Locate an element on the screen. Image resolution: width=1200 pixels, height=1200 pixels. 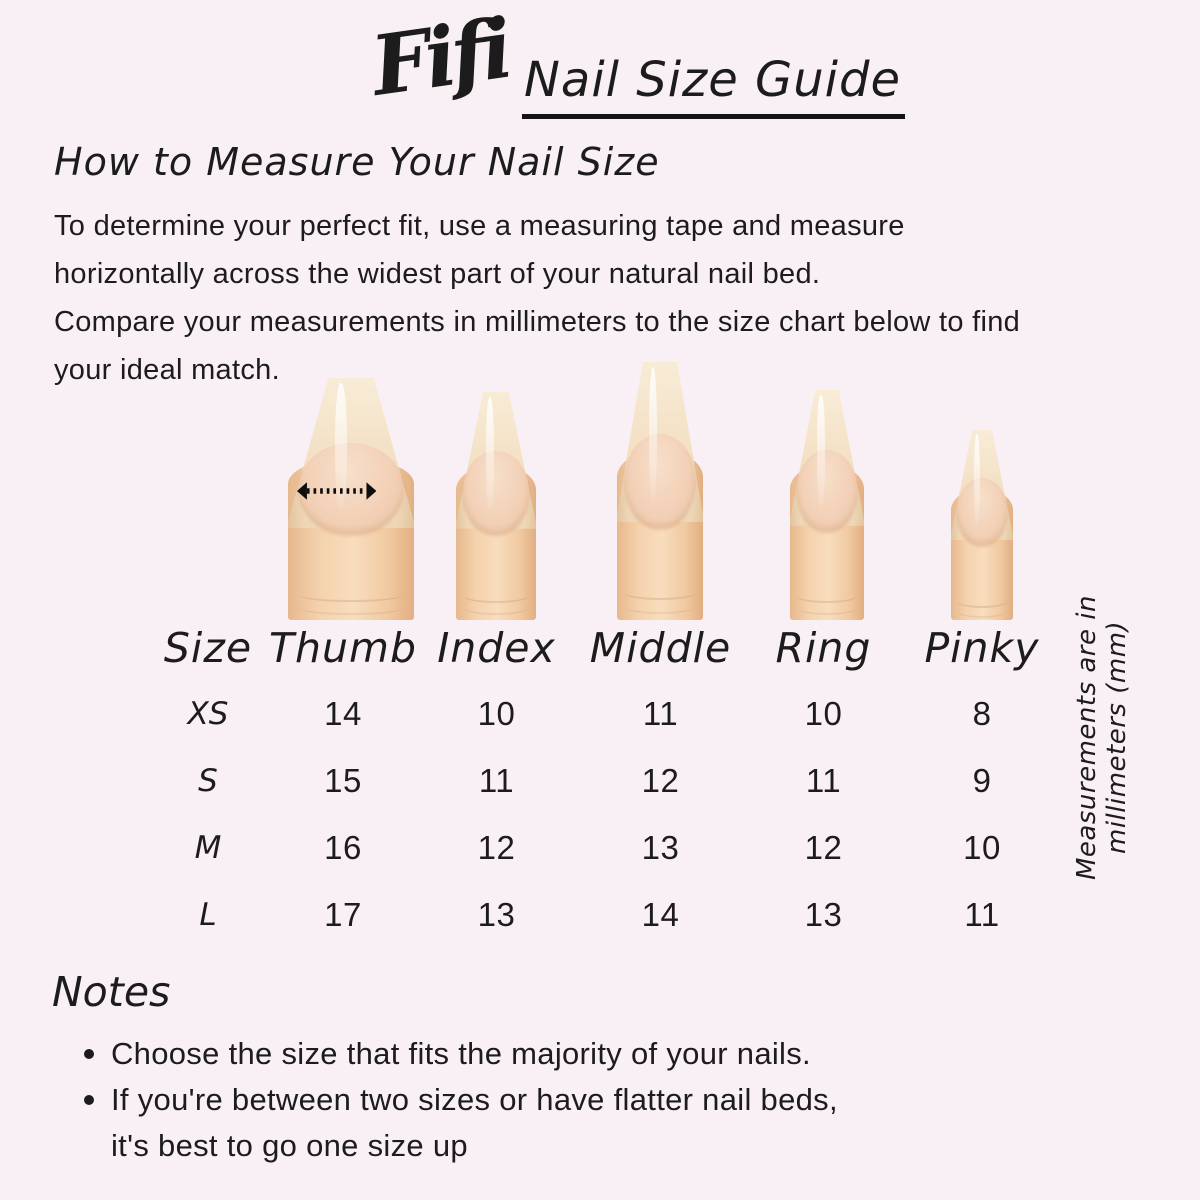
column-header-thumb: Thumb is located at coordinates (343, 648).